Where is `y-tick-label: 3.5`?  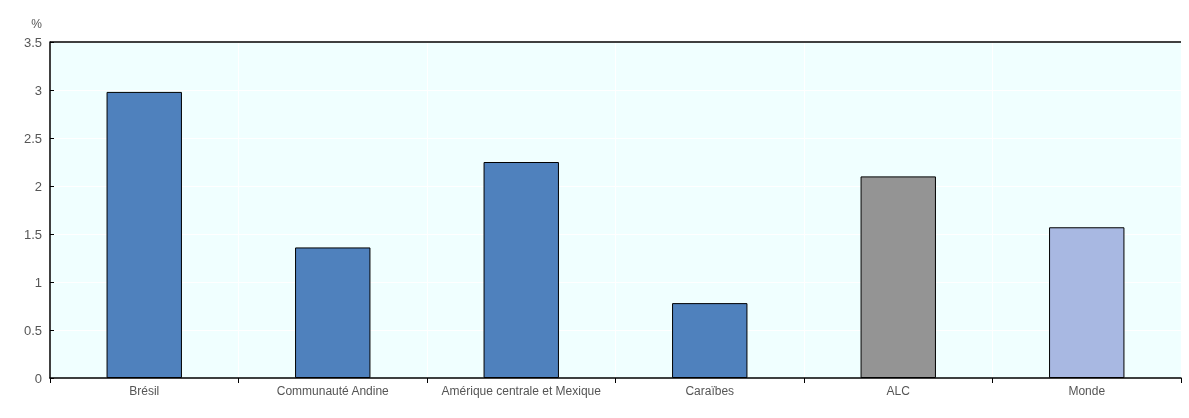 y-tick-label: 3.5 is located at coordinates (32, 42).